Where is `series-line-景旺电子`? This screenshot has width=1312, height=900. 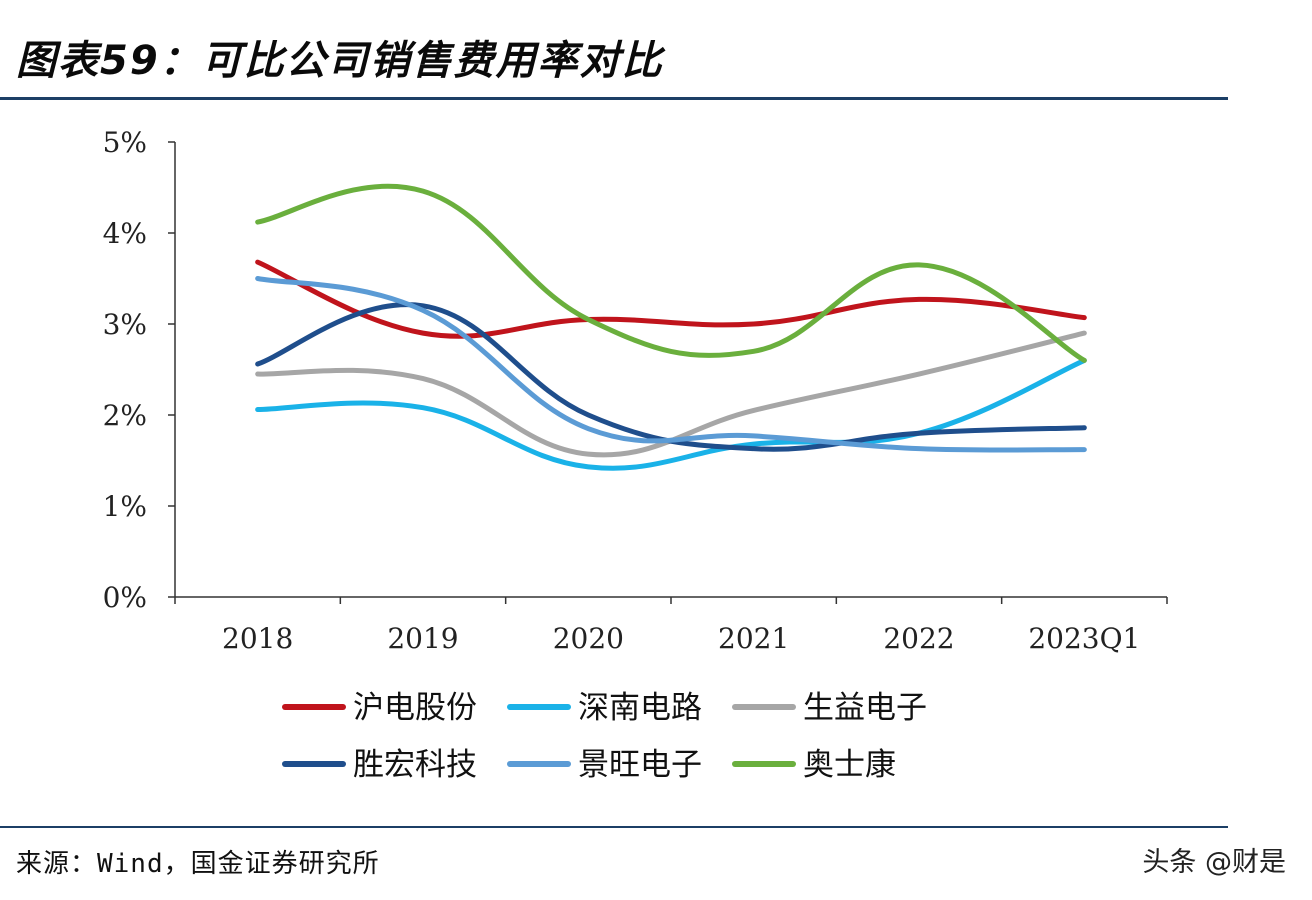
series-line-景旺电子 is located at coordinates (671, 364).